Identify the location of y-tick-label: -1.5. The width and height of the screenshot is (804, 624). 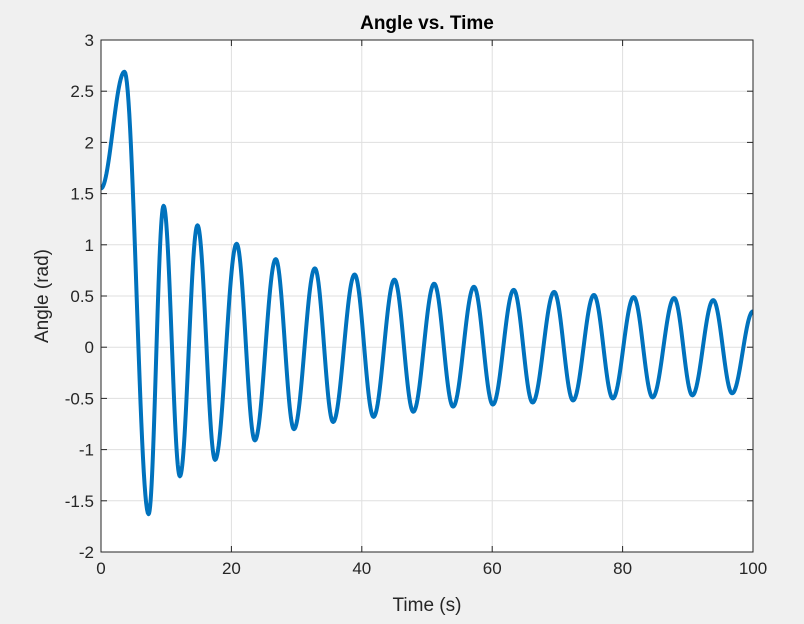
(79, 501).